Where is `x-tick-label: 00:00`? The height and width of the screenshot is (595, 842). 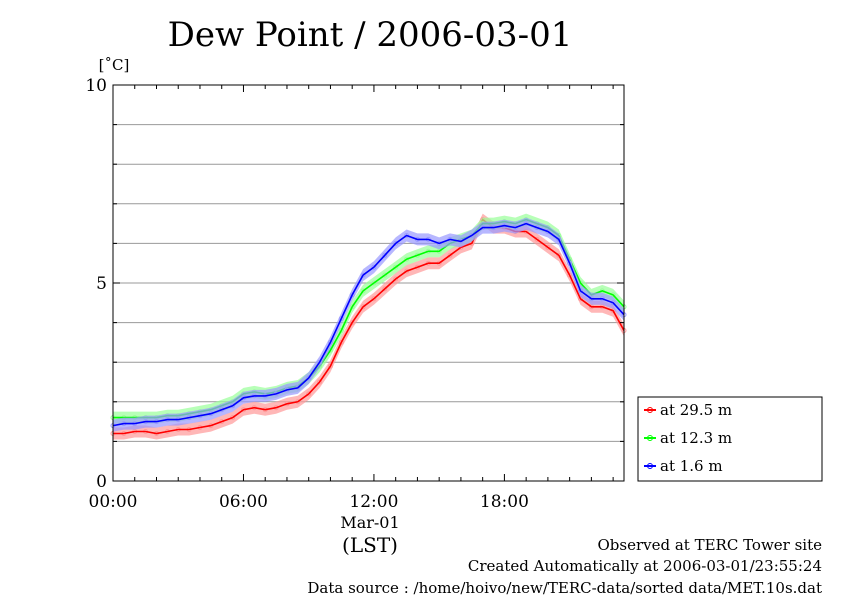
x-tick-label: 00:00 is located at coordinates (113, 502).